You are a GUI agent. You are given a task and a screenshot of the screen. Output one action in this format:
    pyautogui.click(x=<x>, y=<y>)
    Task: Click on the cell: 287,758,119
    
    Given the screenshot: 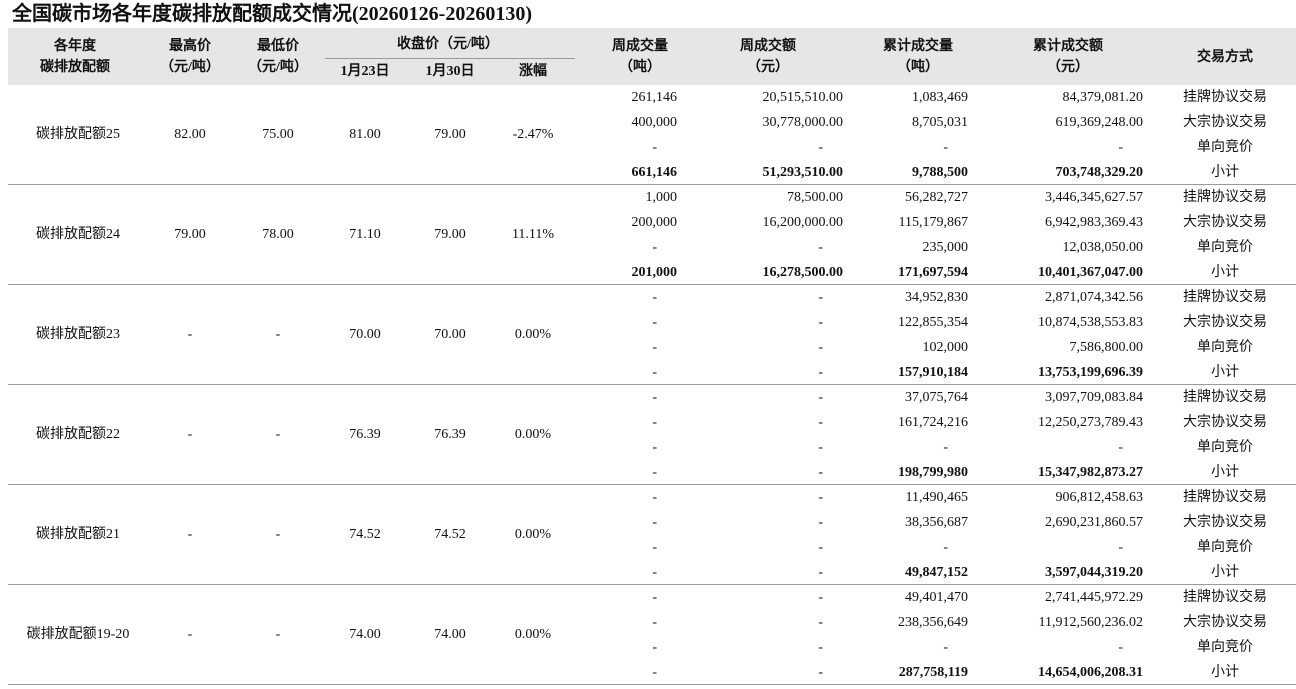 What is the action you would take?
    pyautogui.click(x=933, y=672)
    